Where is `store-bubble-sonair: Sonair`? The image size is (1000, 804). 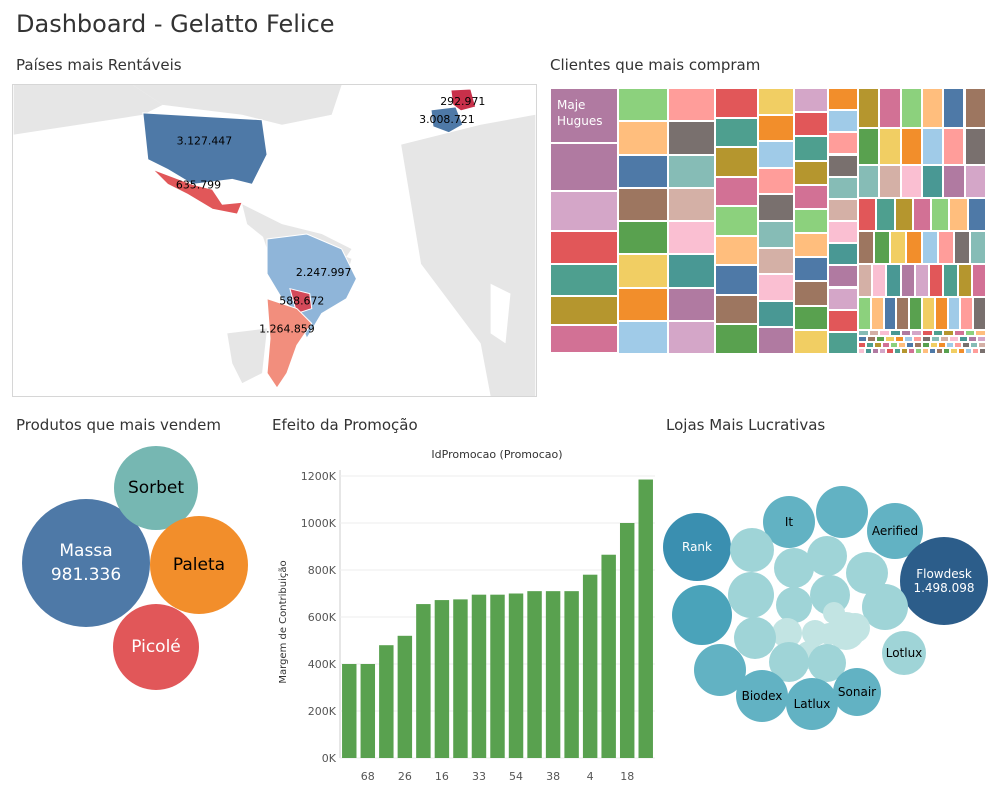
store-bubble-sonair: Sonair is located at coordinates (857, 692).